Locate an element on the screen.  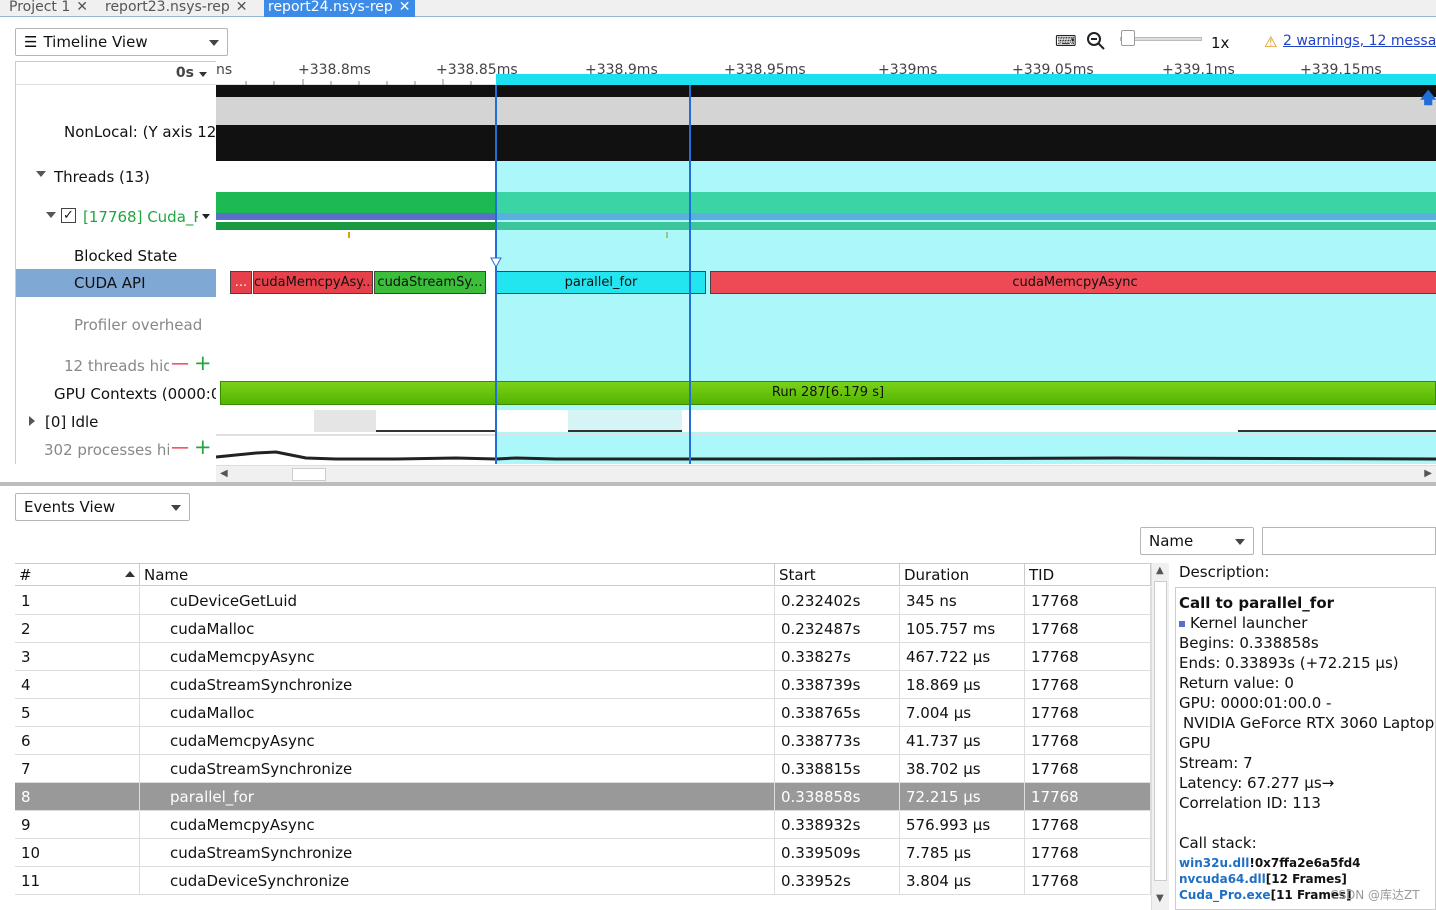
api-call-parallel-for: parallel_for is located at coordinates (601, 282).